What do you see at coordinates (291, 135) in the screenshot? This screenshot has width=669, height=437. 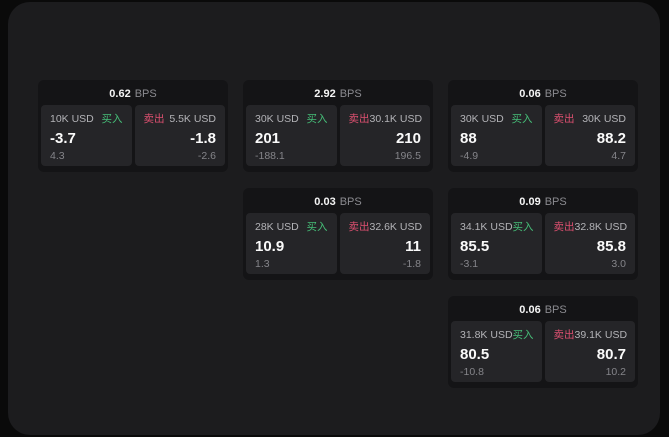 I see `buy-tile: 30K USD 买入 201 -188.1` at bounding box center [291, 135].